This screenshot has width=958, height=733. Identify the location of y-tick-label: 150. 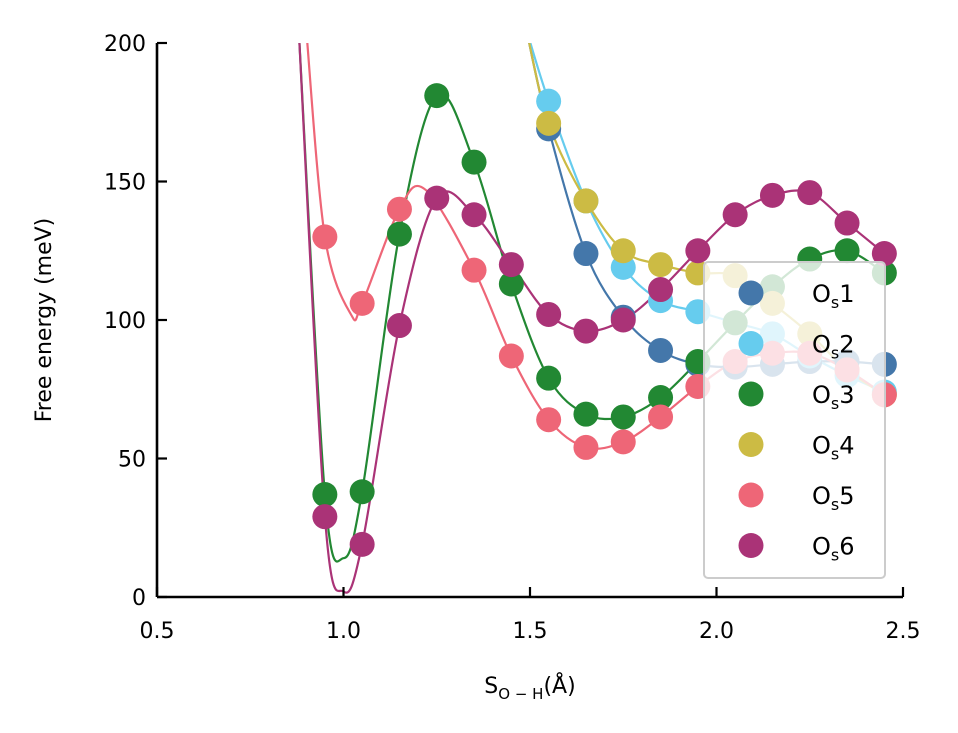
(125, 183).